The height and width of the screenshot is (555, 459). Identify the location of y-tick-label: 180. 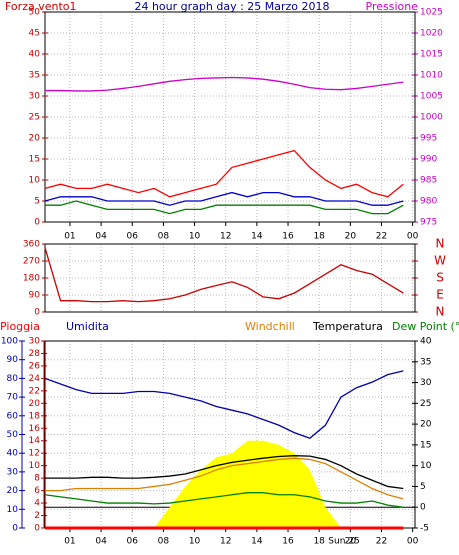
(31, 279).